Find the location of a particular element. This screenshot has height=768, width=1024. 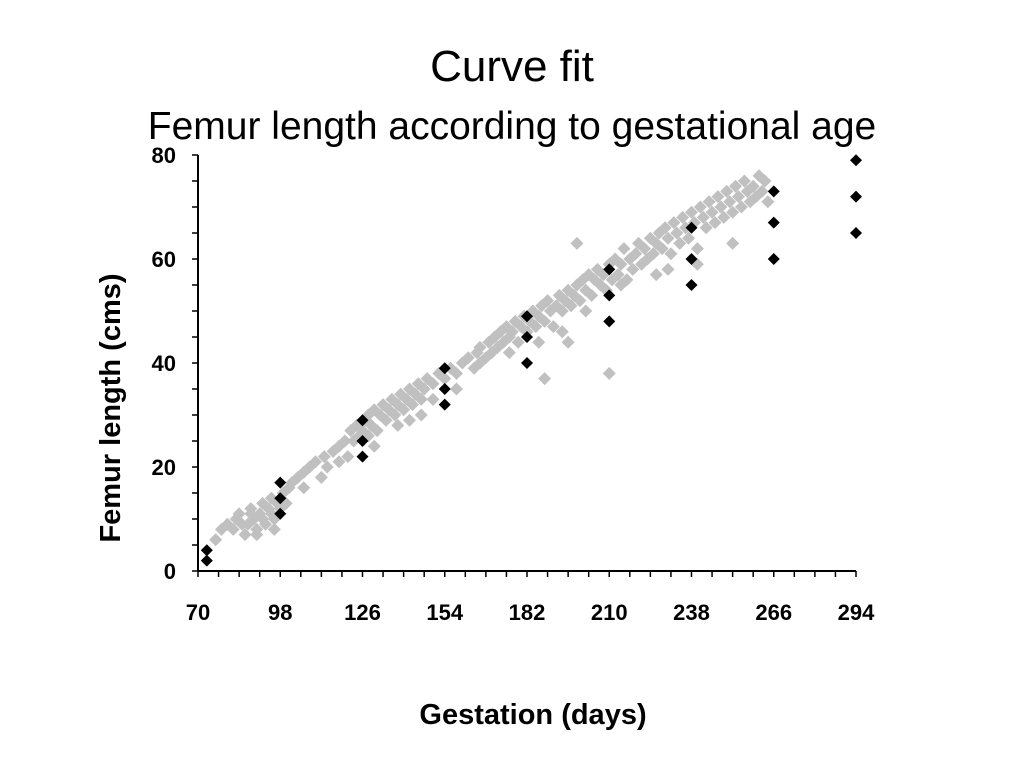

x-tick-label: 126 is located at coordinates (362, 612).